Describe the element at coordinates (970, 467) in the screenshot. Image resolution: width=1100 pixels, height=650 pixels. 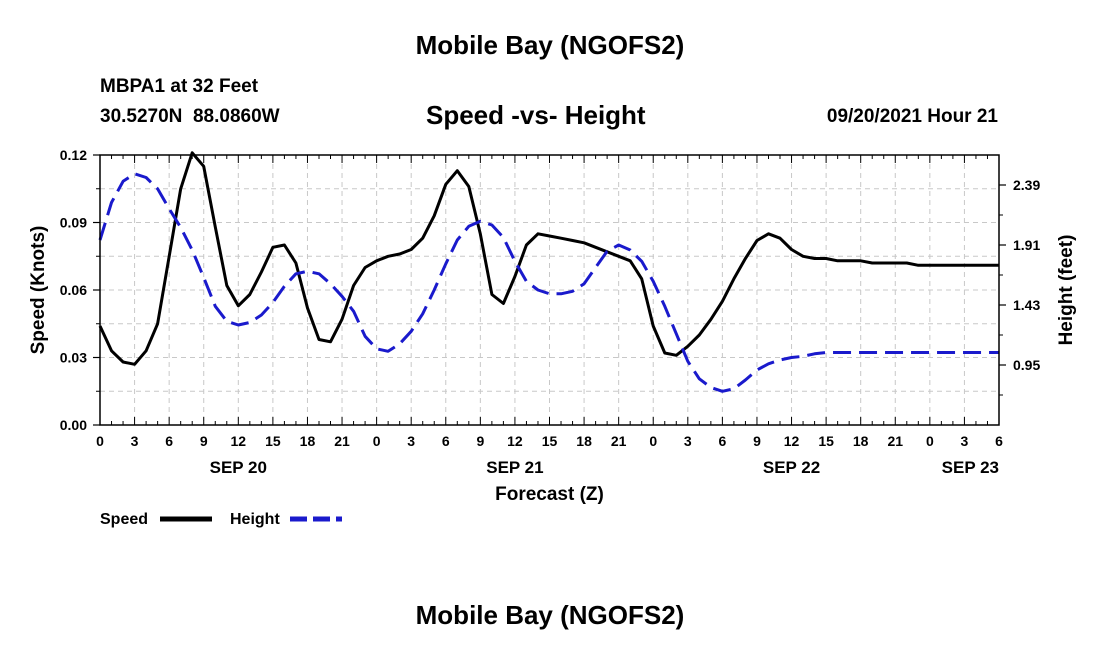
I see `date-label: SEP 23` at that location.